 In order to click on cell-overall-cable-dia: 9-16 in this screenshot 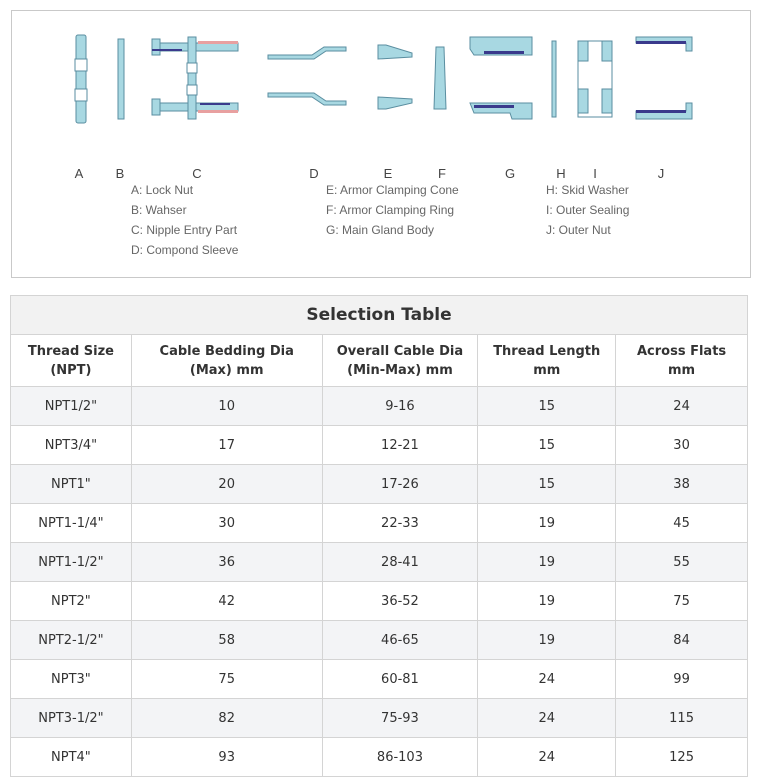, I will do `click(400, 406)`.